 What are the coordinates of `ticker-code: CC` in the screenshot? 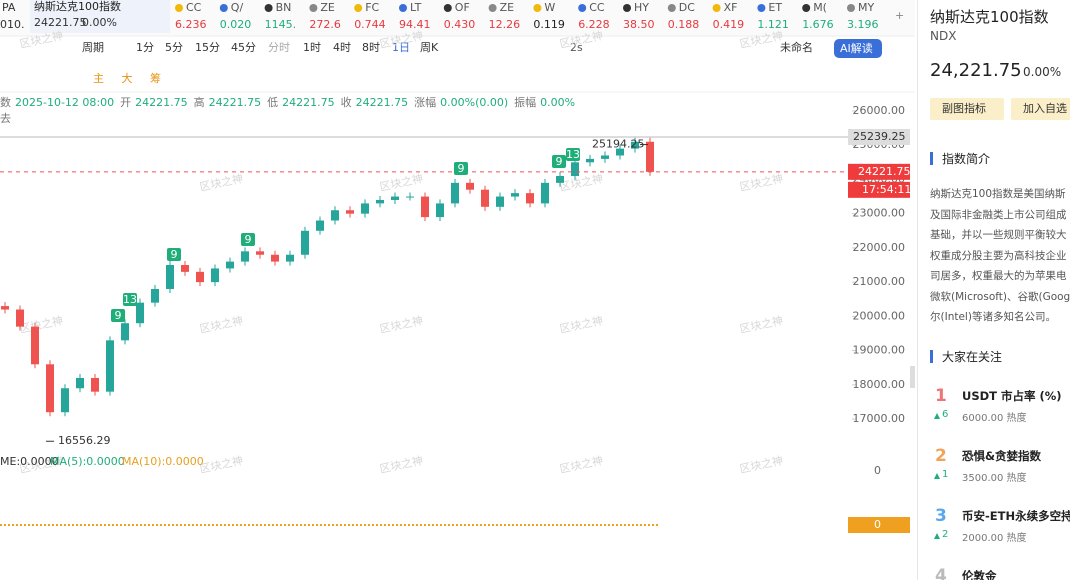 It's located at (194, 7).